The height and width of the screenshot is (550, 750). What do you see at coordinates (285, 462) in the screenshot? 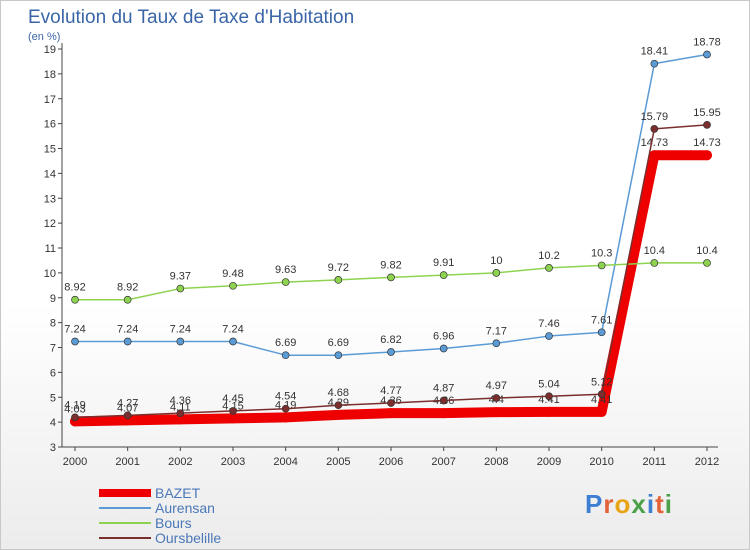
I see `x-tick-label: 2004` at bounding box center [285, 462].